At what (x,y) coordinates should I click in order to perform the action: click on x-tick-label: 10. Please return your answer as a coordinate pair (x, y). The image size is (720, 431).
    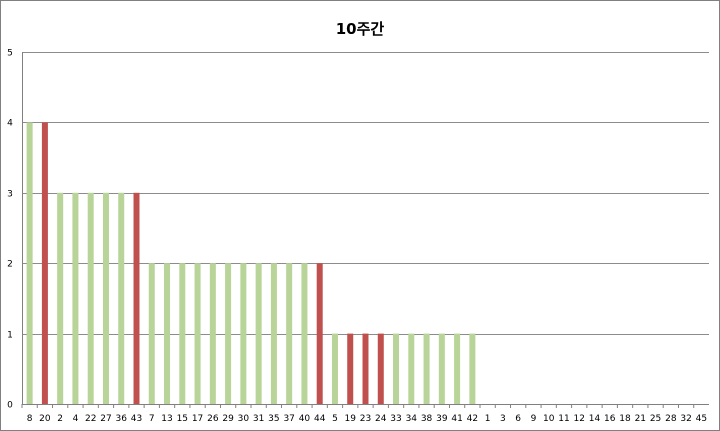
    Looking at the image, I should click on (549, 419).